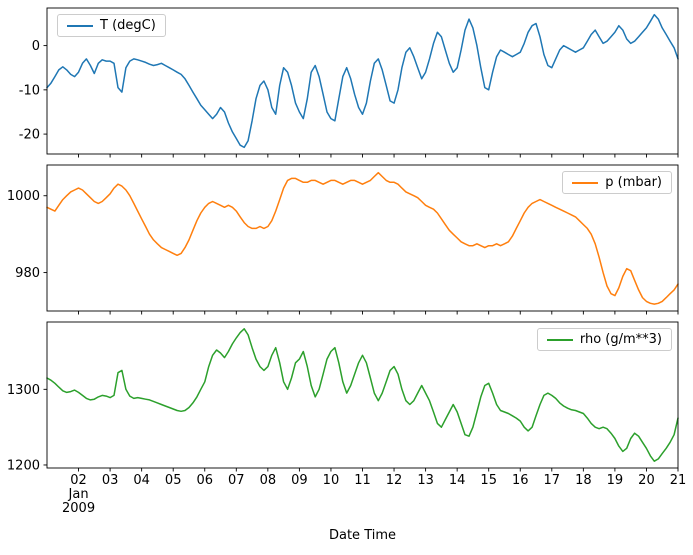  What do you see at coordinates (268, 480) in the screenshot?
I see `x-tick-label: 08` at bounding box center [268, 480].